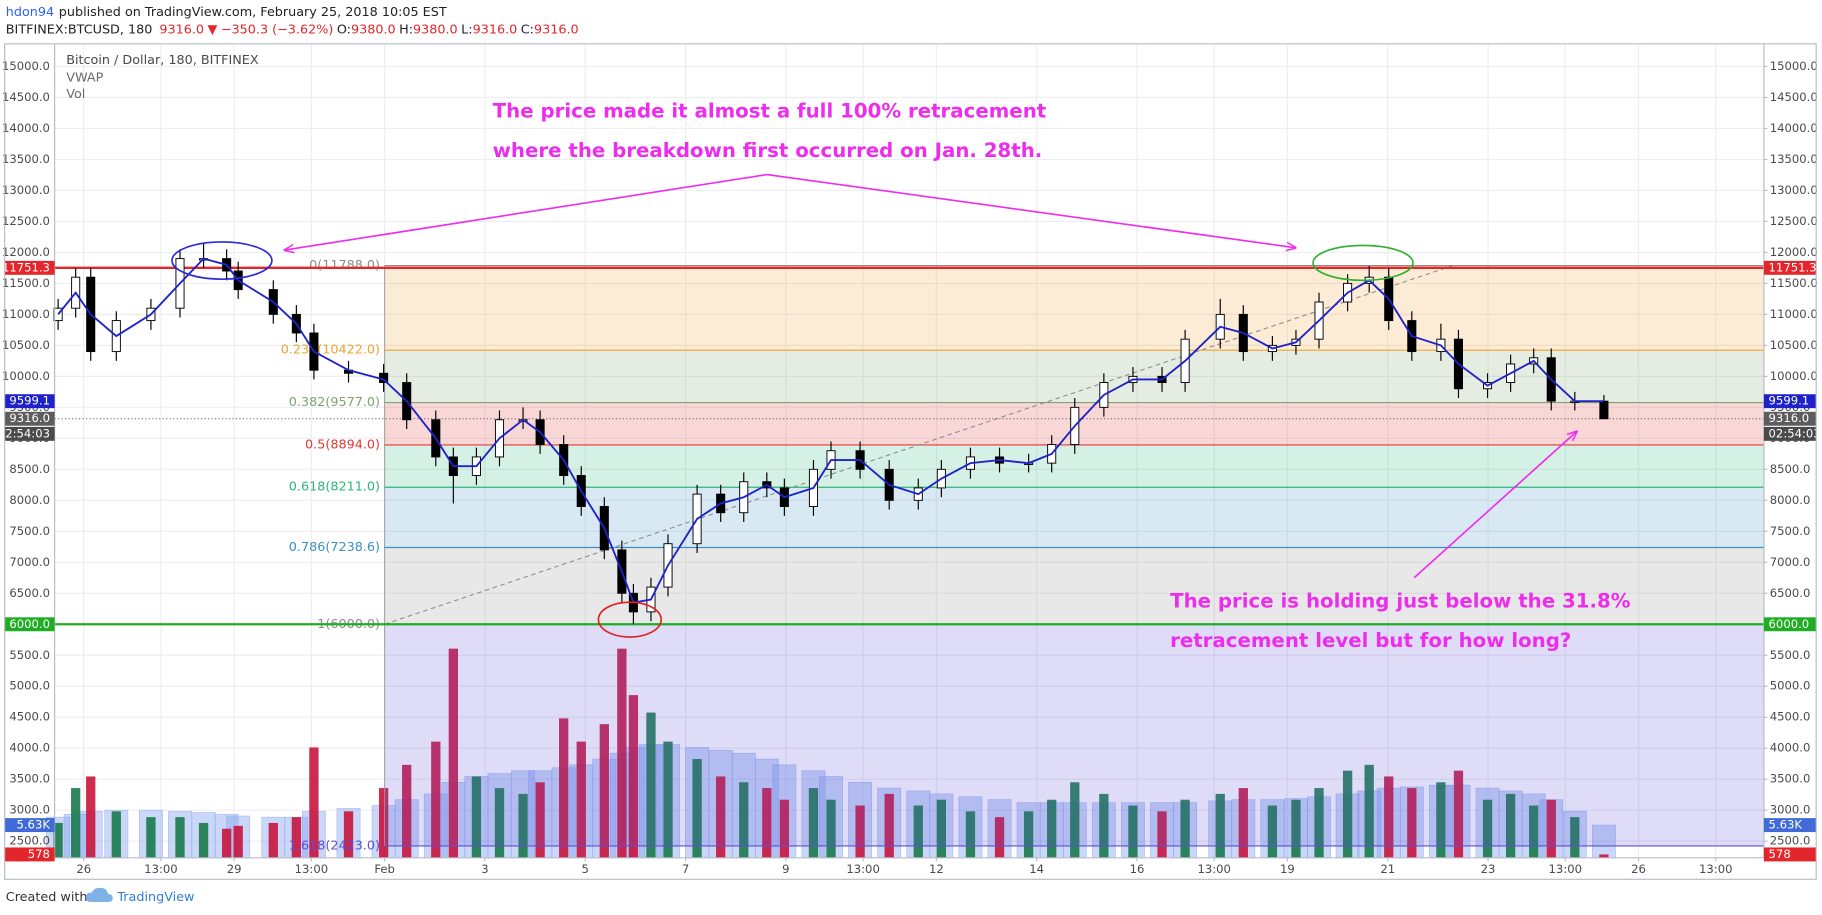 The height and width of the screenshot is (915, 1822). What do you see at coordinates (1036, 869) in the screenshot?
I see `x-tick-label: 14` at bounding box center [1036, 869].